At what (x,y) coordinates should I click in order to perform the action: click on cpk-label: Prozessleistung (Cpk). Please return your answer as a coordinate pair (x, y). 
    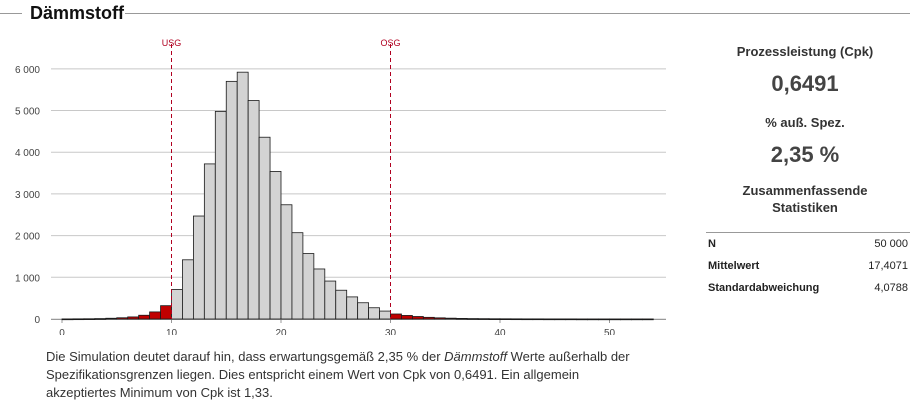
    Looking at the image, I should click on (805, 51).